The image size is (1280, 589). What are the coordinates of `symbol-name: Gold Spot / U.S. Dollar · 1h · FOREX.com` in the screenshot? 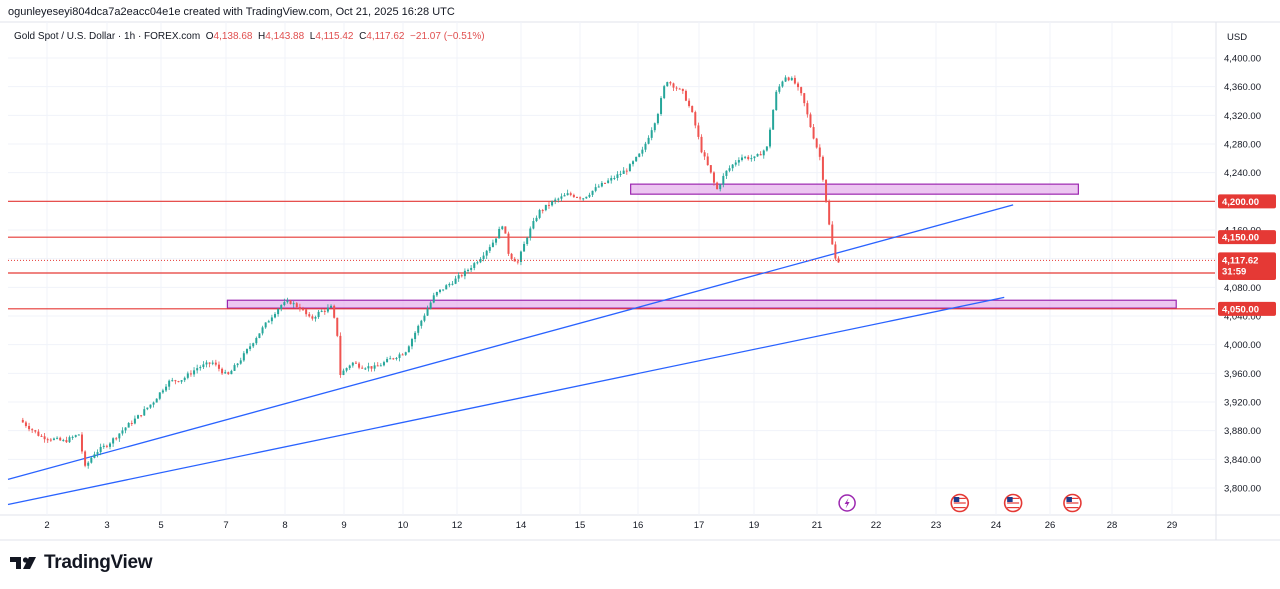 It's located at (107, 36).